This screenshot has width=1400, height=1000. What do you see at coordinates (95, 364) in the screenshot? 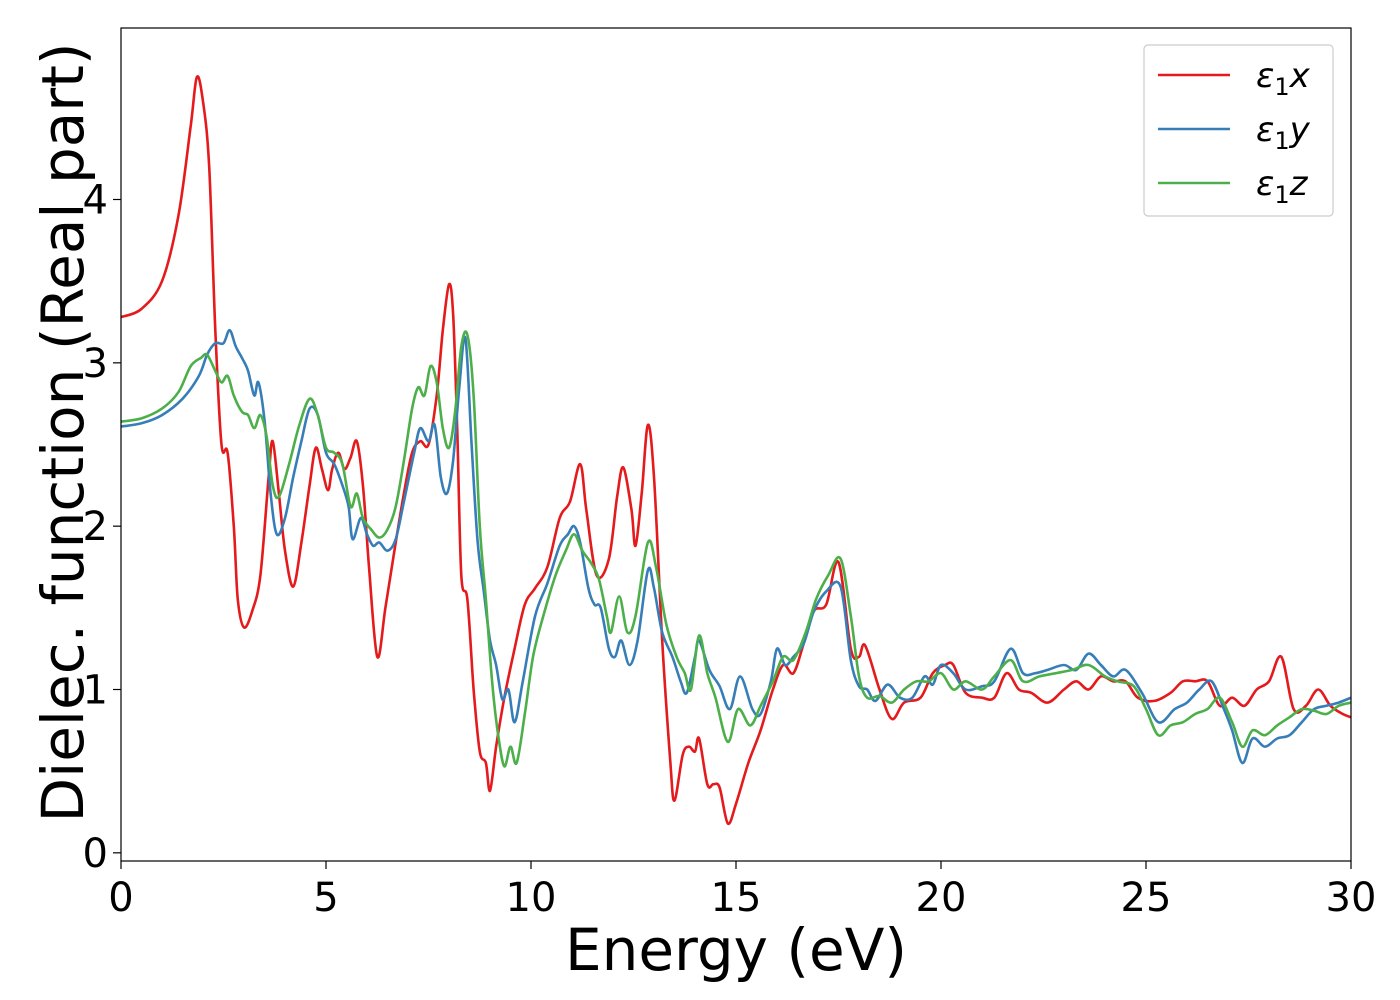
I see `y-tick-label: 3` at bounding box center [95, 364].